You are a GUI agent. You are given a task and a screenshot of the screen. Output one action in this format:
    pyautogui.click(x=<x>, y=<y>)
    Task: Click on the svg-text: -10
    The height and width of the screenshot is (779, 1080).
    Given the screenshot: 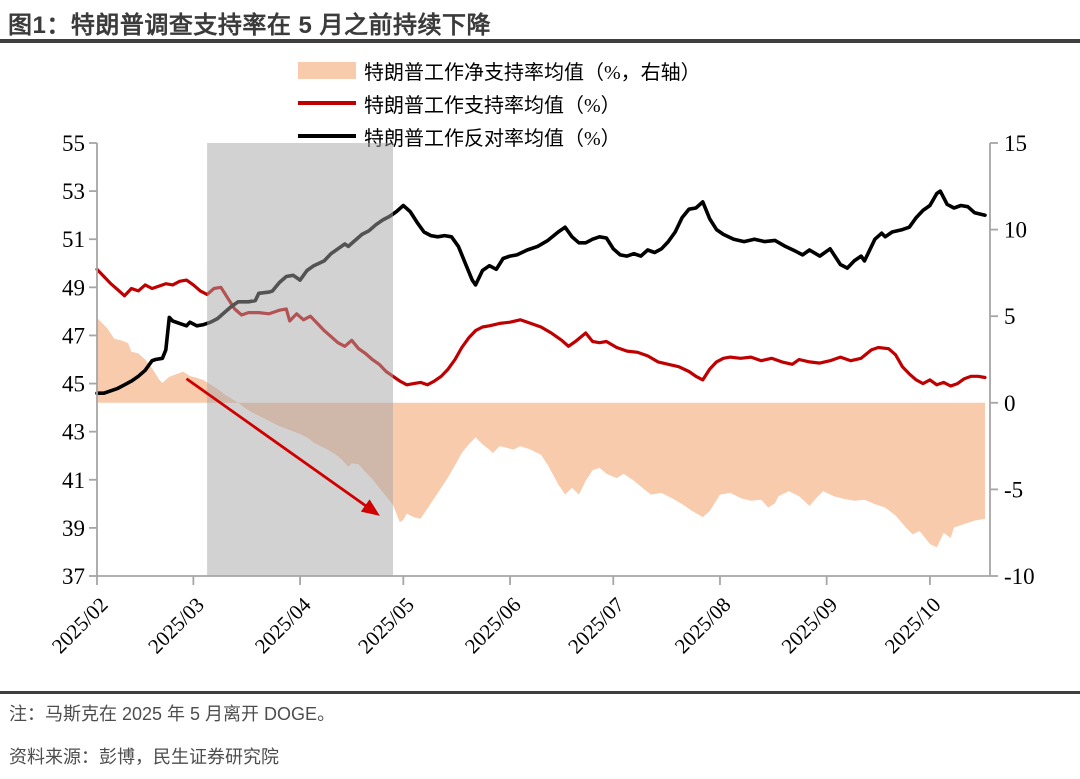 What is the action you would take?
    pyautogui.click(x=1019, y=576)
    